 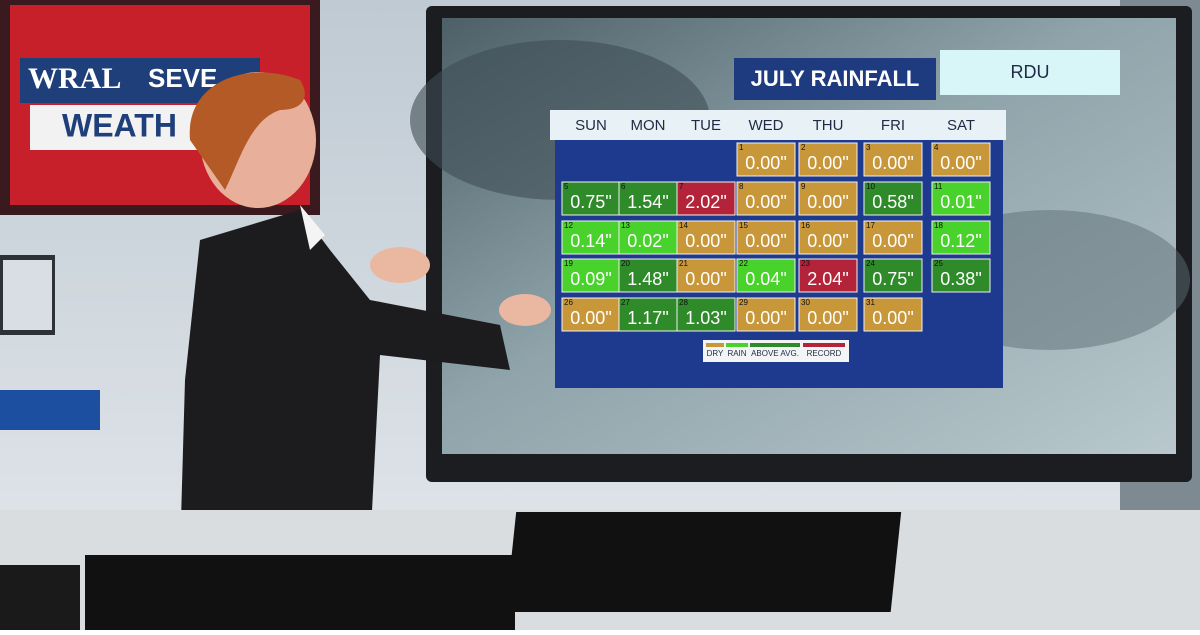 What do you see at coordinates (681, 186) in the screenshot?
I see `day-number: 7` at bounding box center [681, 186].